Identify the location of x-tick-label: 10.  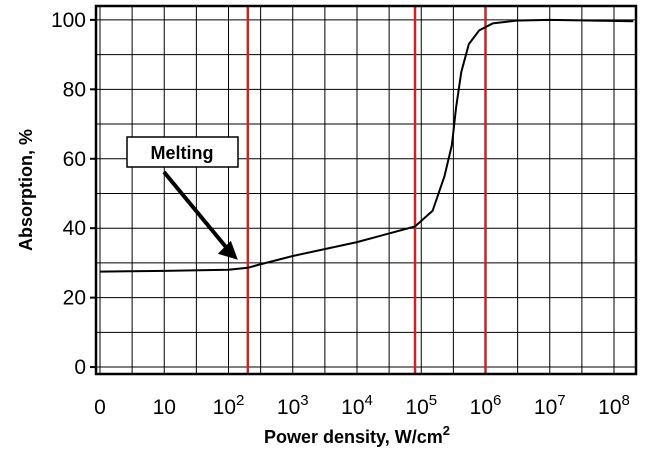
(164, 407).